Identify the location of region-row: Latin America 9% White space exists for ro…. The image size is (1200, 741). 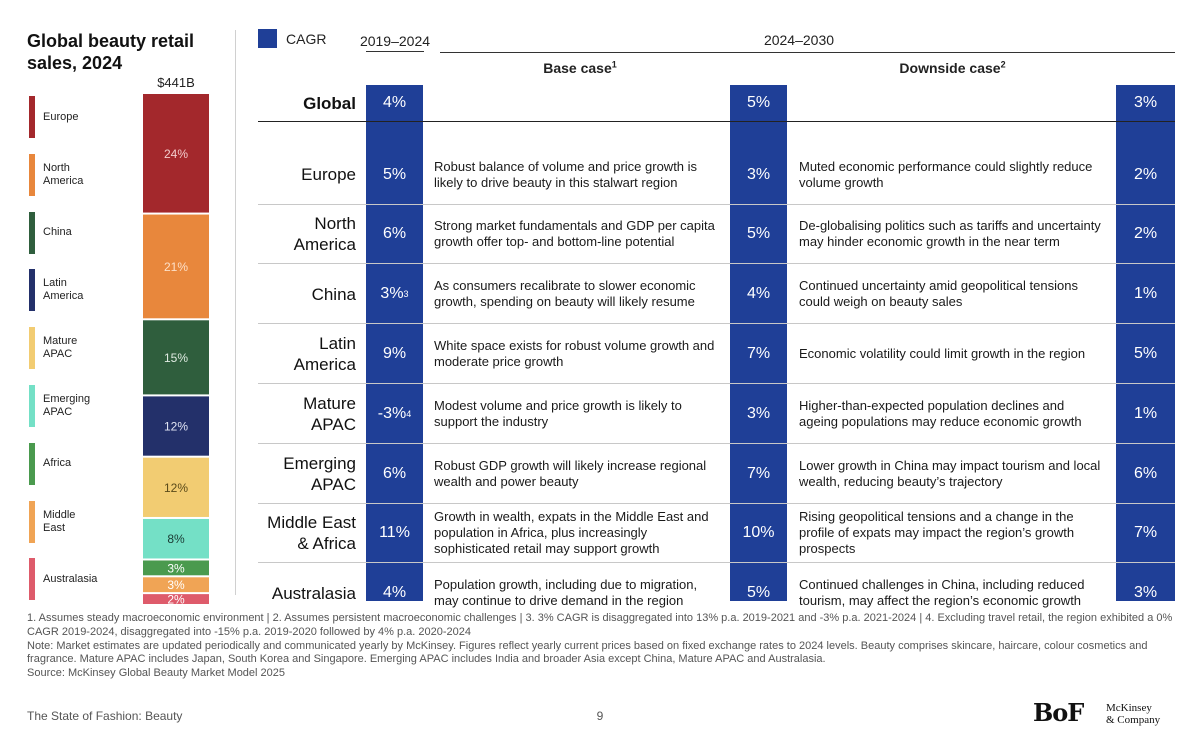
(716, 354).